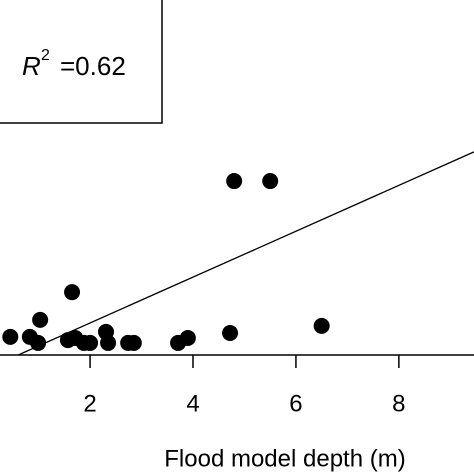  I want to click on x-tick-label: 8, so click(398, 403).